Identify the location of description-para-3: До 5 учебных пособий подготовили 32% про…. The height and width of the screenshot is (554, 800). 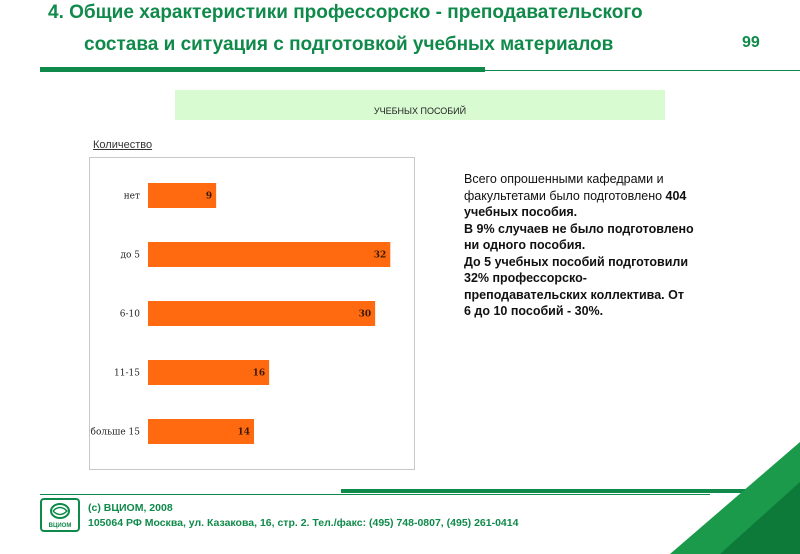
(576, 286).